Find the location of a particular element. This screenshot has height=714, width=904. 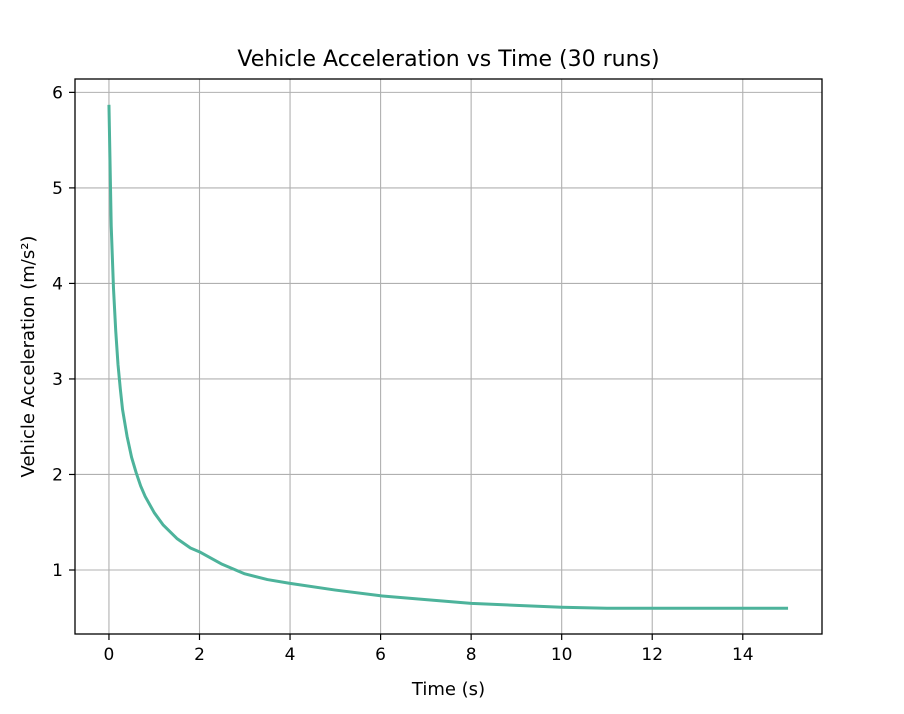

x-tick-label: 4 is located at coordinates (290, 655).